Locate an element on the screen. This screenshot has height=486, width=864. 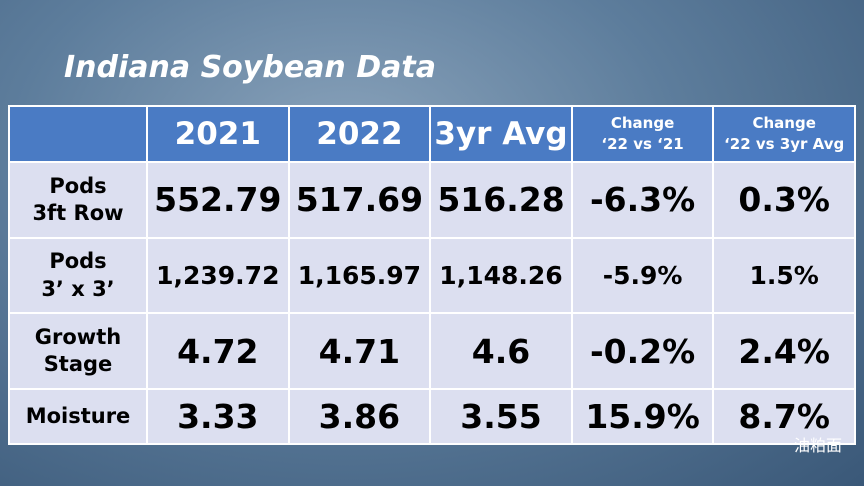
header-cell: 2022 is located at coordinates (359, 134).